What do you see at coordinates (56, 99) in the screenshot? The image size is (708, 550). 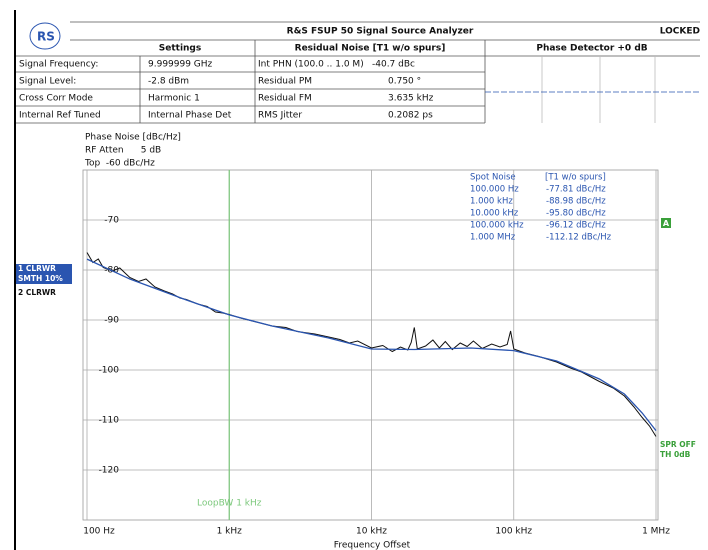 I see `setting-label: Cross Corr Mode` at bounding box center [56, 99].